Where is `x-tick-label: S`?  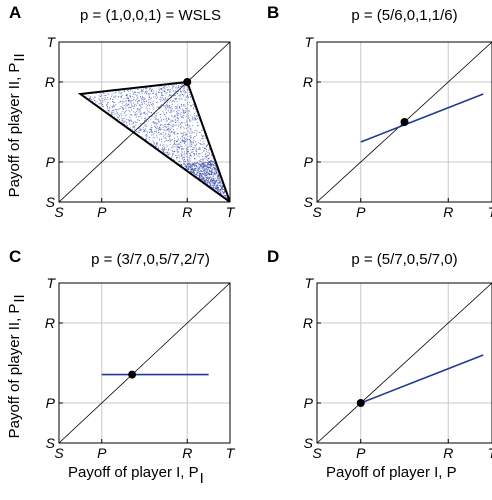 x-tick-label: S is located at coordinates (59, 453).